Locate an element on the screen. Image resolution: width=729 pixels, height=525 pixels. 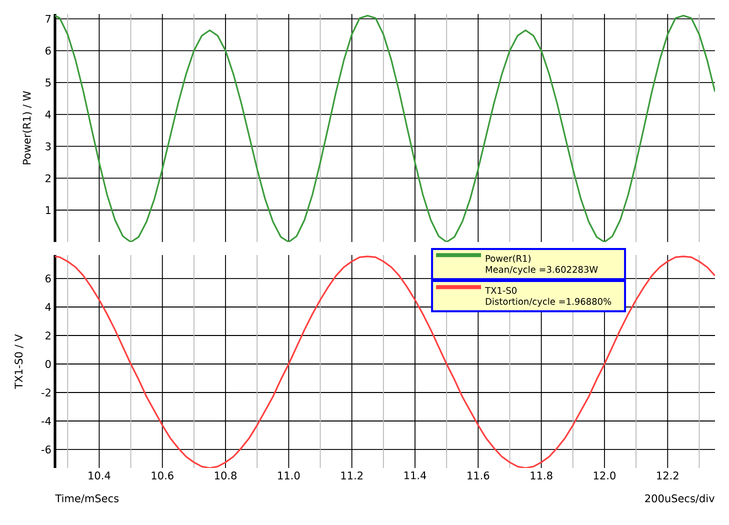
x-tick-label: 11.8 is located at coordinates (541, 476).